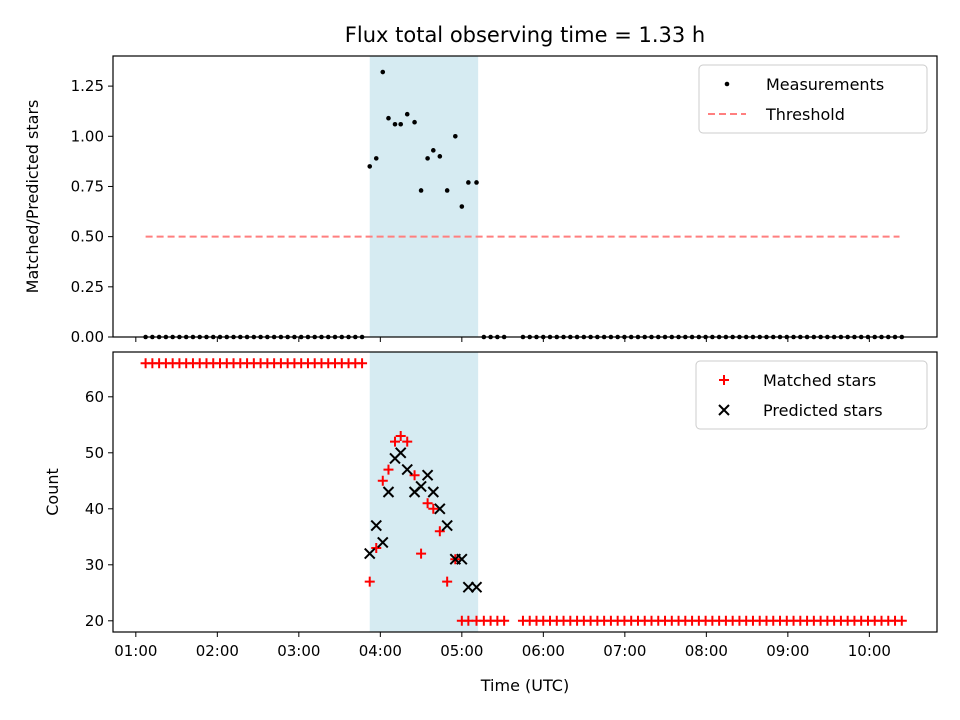  I want to click on y-tick-label: 20, so click(94, 621).